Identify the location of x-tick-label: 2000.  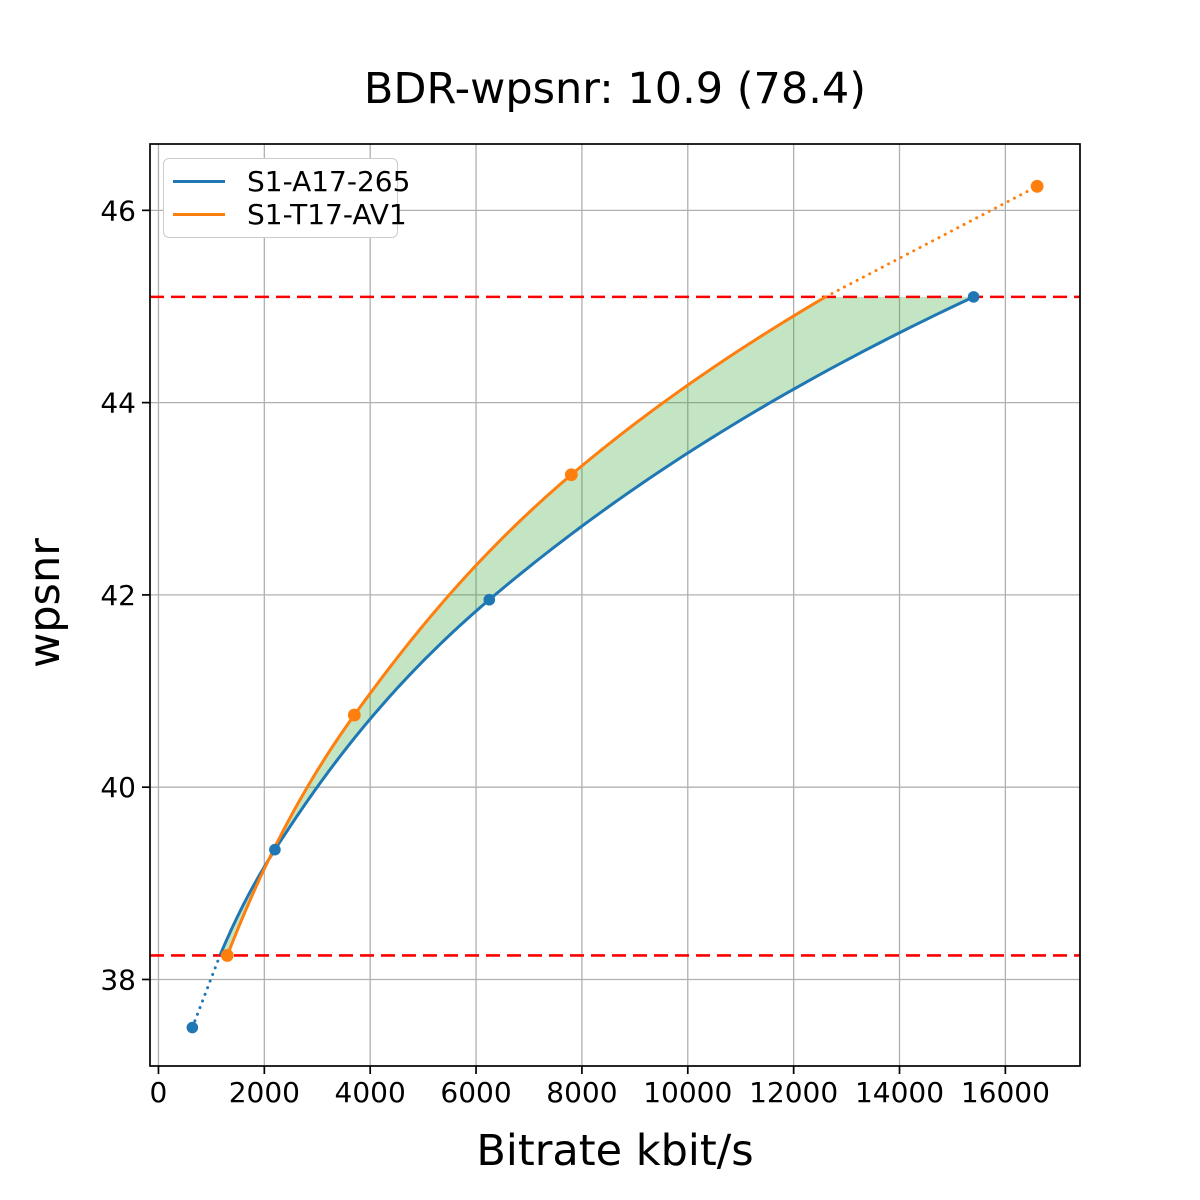
(264, 1092).